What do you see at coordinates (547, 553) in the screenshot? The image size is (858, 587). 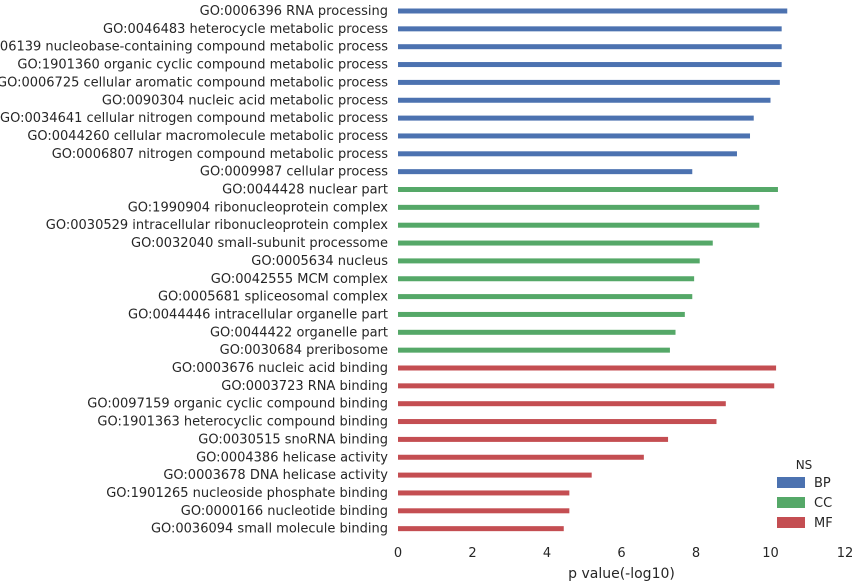 I see `x-tick-label: 4` at bounding box center [547, 553].